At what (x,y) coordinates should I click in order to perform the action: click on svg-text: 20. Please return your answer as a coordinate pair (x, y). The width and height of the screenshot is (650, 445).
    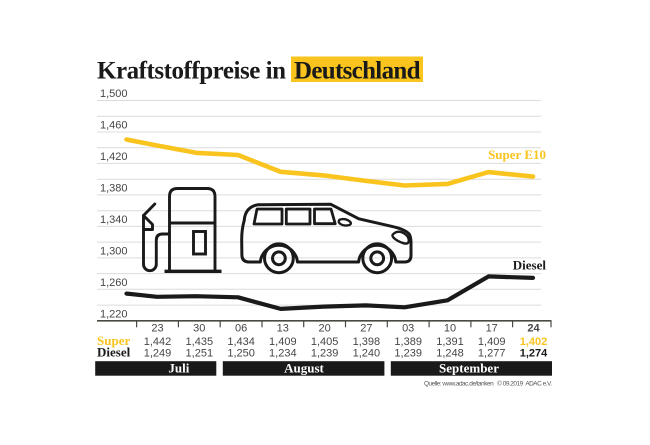
    Looking at the image, I should click on (324, 329).